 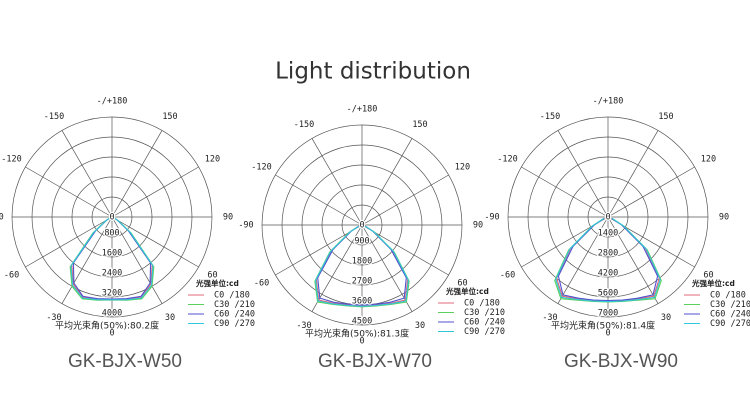 I want to click on radial-tick-label: 3200, so click(x=112, y=294).